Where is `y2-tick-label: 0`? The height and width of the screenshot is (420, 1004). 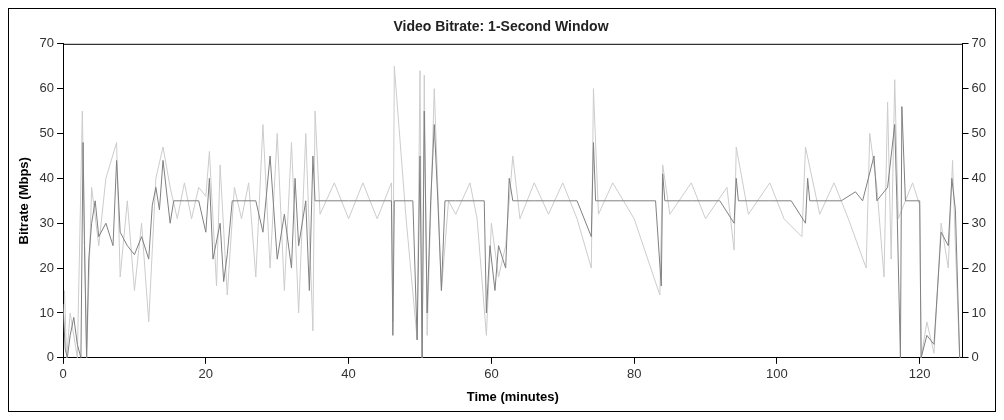 y2-tick-label: 0 is located at coordinates (975, 357).